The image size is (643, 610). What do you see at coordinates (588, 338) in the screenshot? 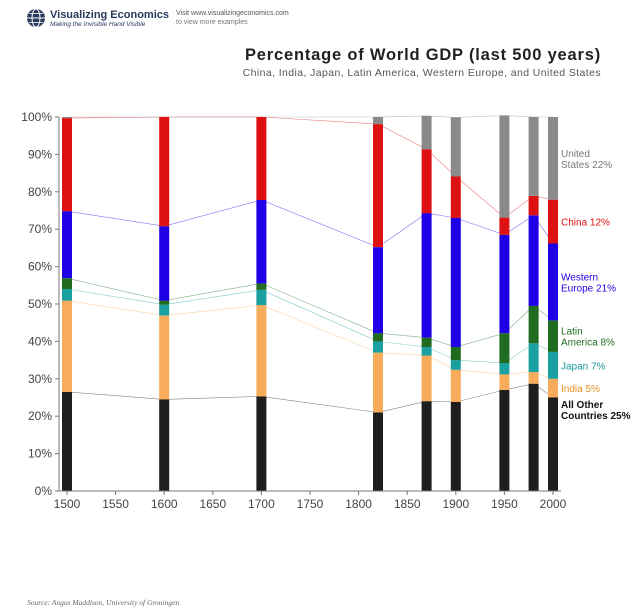
I see `legend-label: Latin America 8%` at bounding box center [588, 338].